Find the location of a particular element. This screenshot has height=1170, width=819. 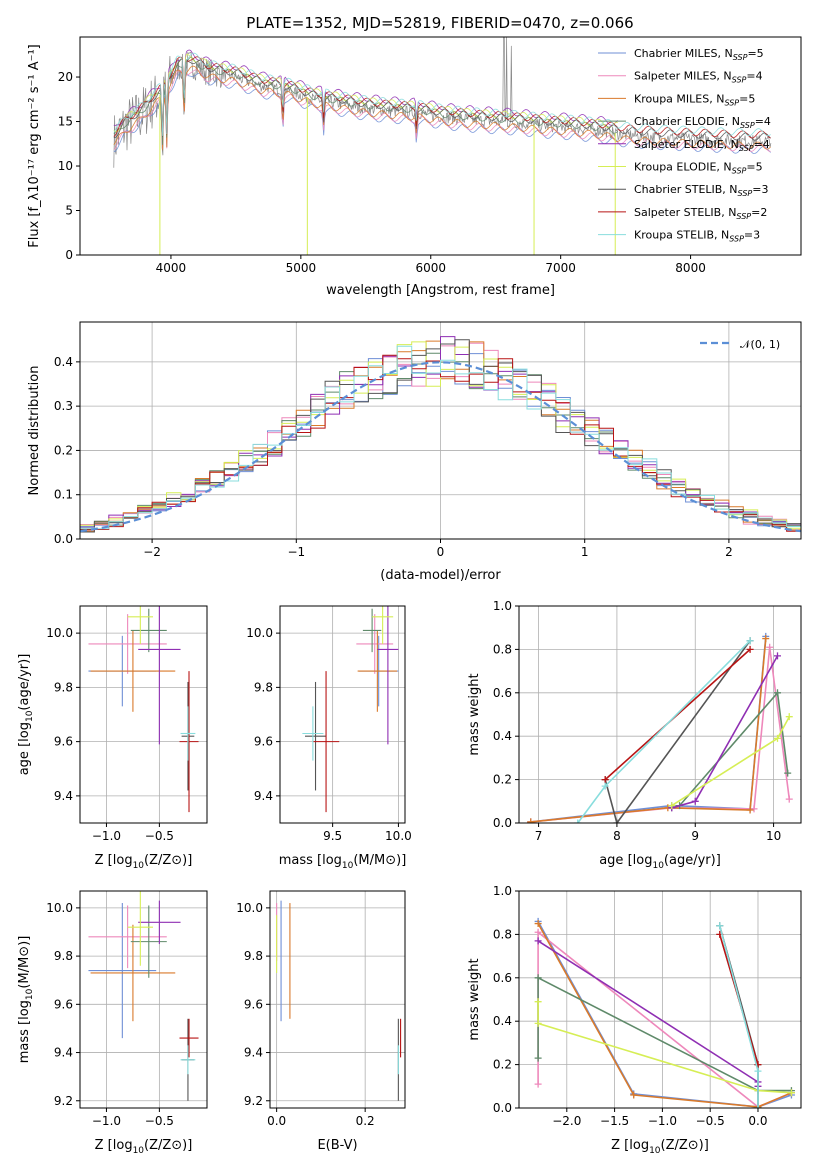

mass-vs-extinction-panel: 0.0 0.2 9.2 9.4 9.6 9.8 10.0 E(B-V) is located at coordinates (321, 1021).